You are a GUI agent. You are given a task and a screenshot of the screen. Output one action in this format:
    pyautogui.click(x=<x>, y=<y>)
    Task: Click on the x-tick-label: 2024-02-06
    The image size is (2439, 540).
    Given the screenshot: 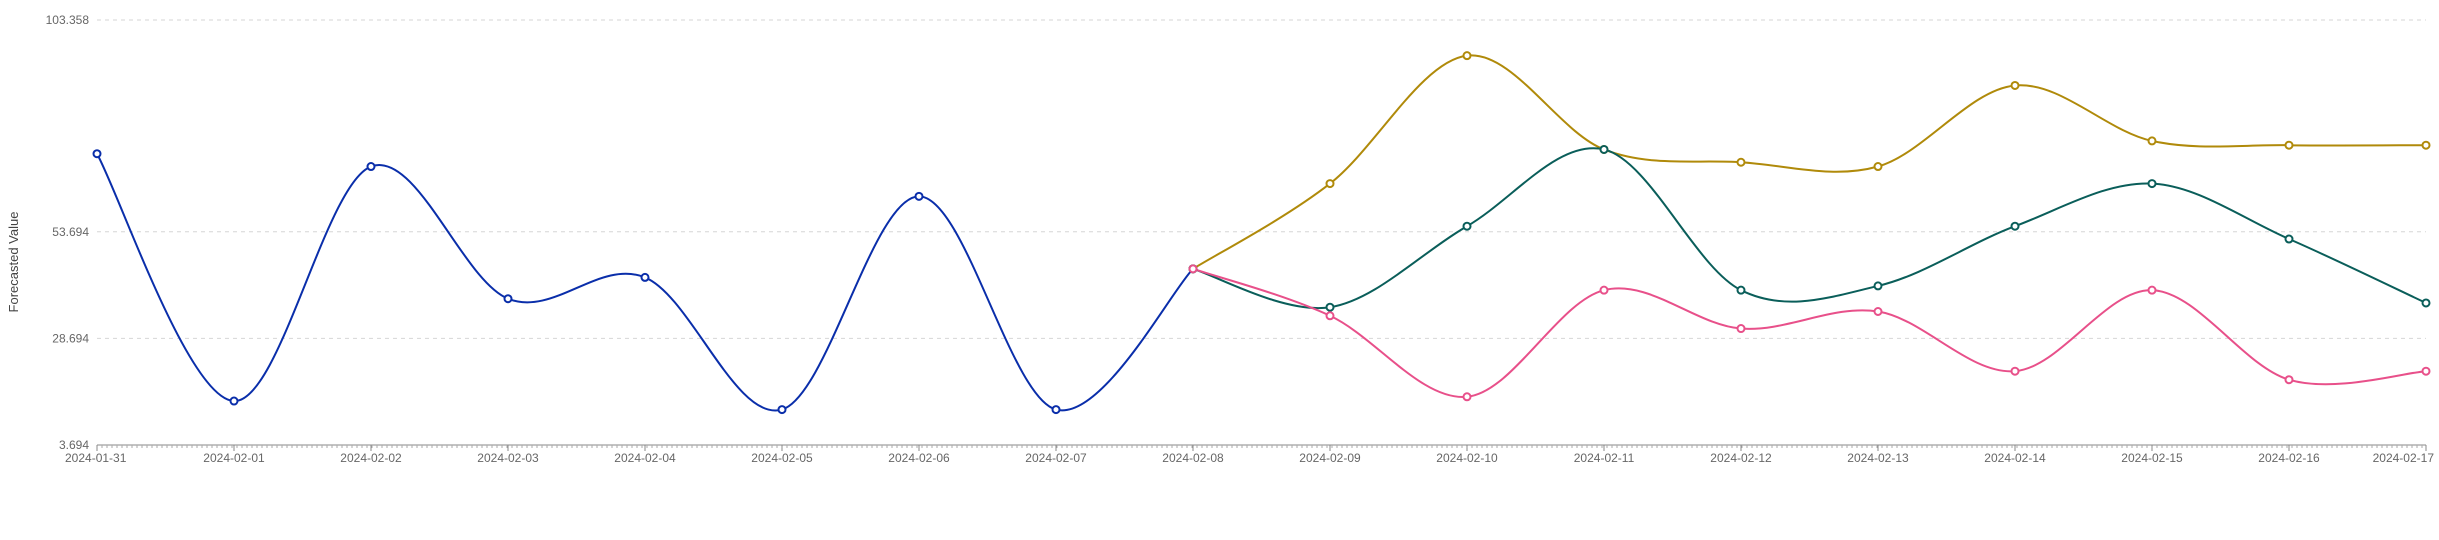 What is the action you would take?
    pyautogui.click(x=919, y=458)
    